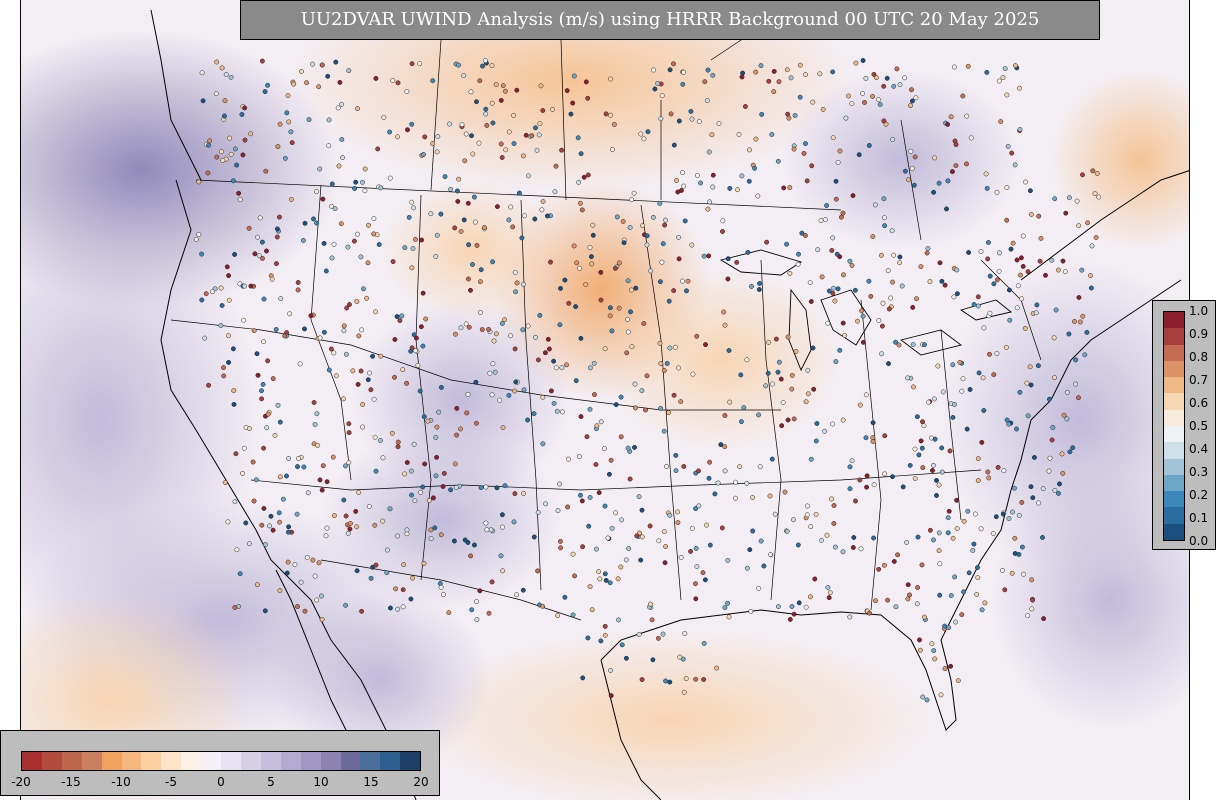 The height and width of the screenshot is (800, 1216). What do you see at coordinates (1199, 334) in the screenshot?
I see `qc-colorbar-tick-label: 0.9` at bounding box center [1199, 334].